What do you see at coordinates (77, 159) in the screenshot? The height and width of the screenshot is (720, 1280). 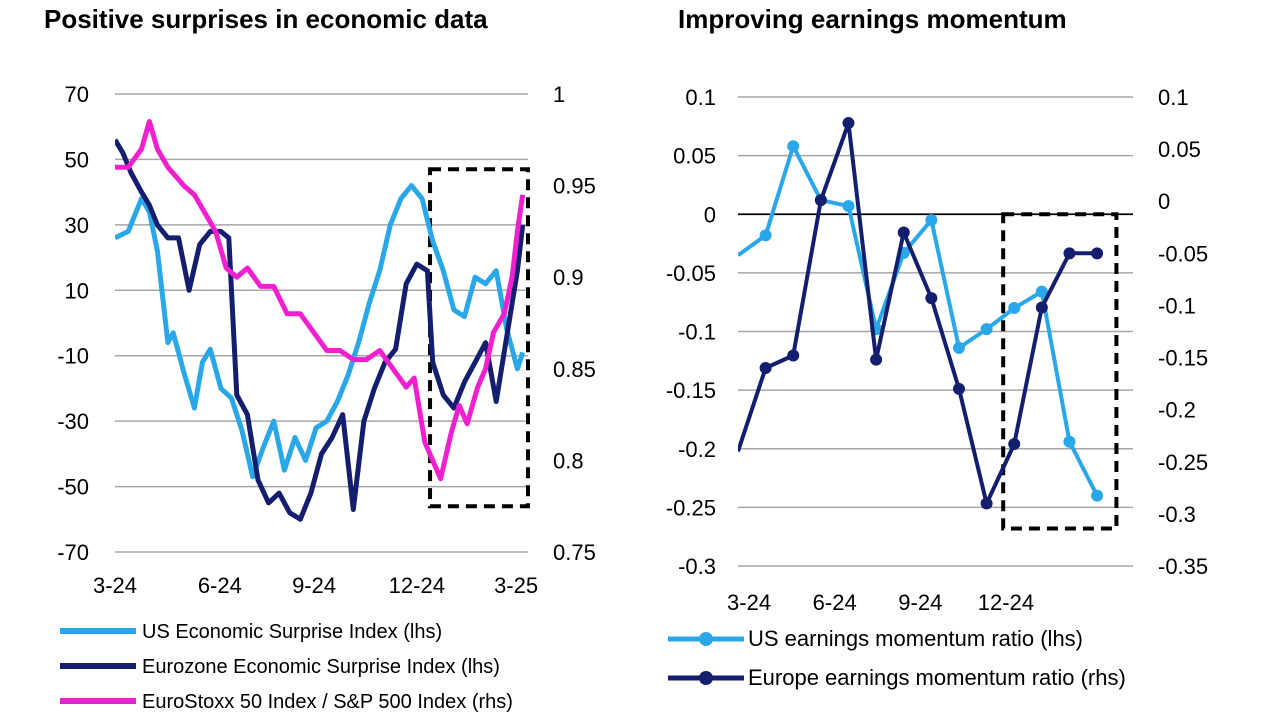 I see `left-y-left-tick-label: 50` at bounding box center [77, 159].